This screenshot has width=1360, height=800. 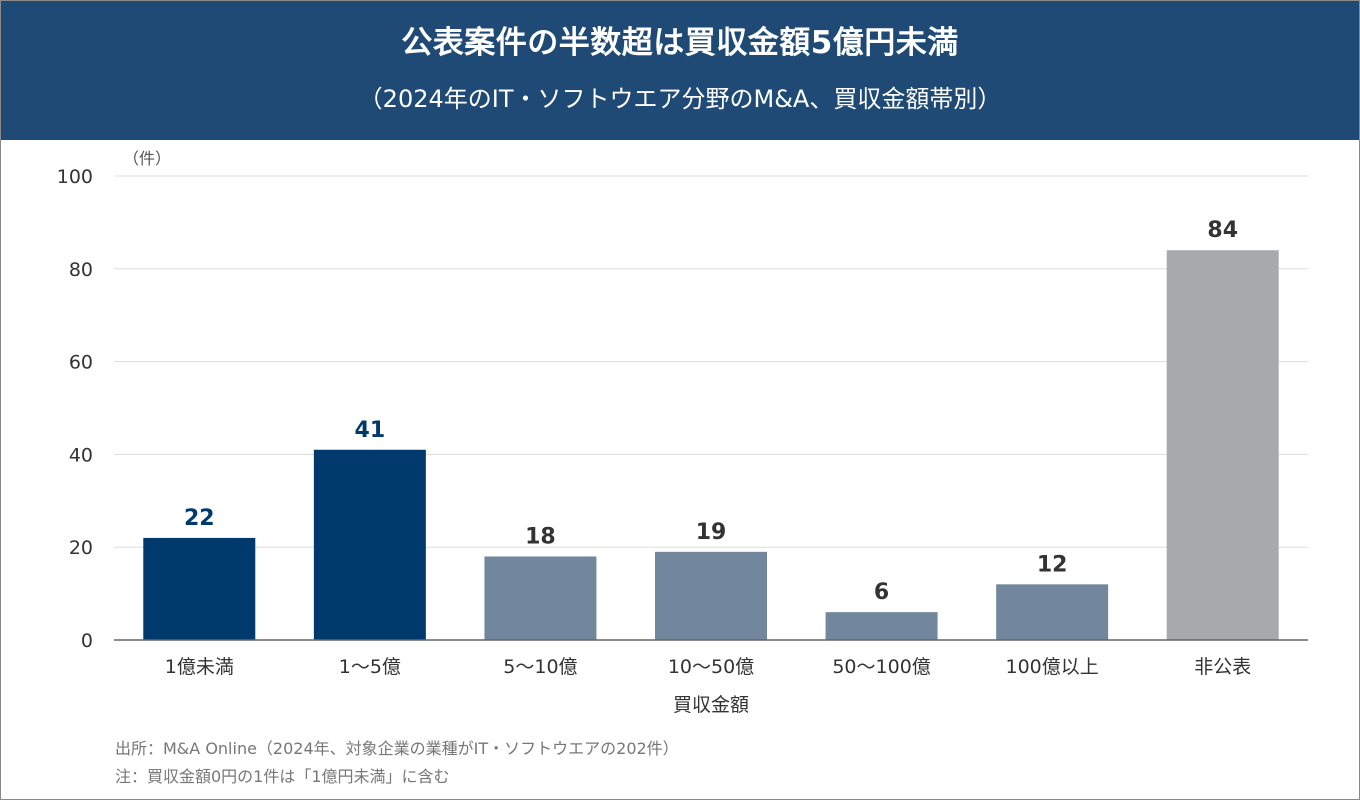 What do you see at coordinates (680, 99) in the screenshot?
I see `chart-subtitle: （2024年のIT・ソフトウエア分野のM&A、買収金額帯別）` at bounding box center [680, 99].